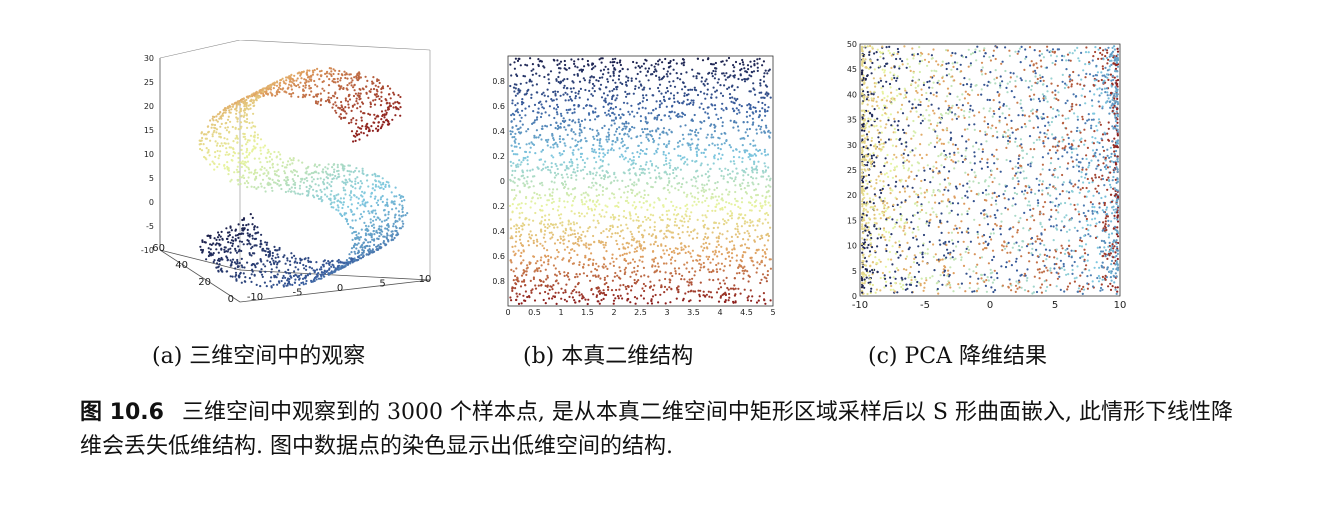 The image size is (1322, 527). What do you see at coordinates (298, 293) in the screenshot?
I see `x-tick-label: -5` at bounding box center [298, 293].